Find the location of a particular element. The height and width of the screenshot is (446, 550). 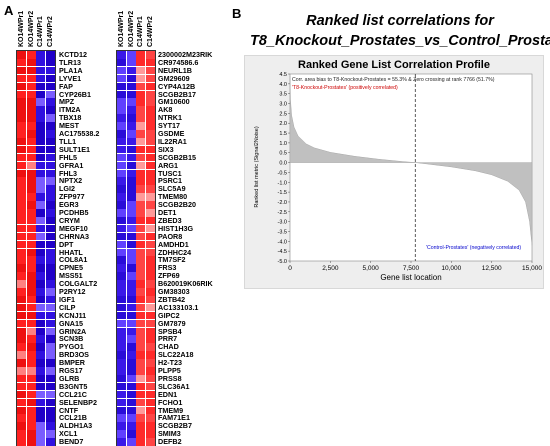

gene-label: EGR3 is located at coordinates (69, 205).